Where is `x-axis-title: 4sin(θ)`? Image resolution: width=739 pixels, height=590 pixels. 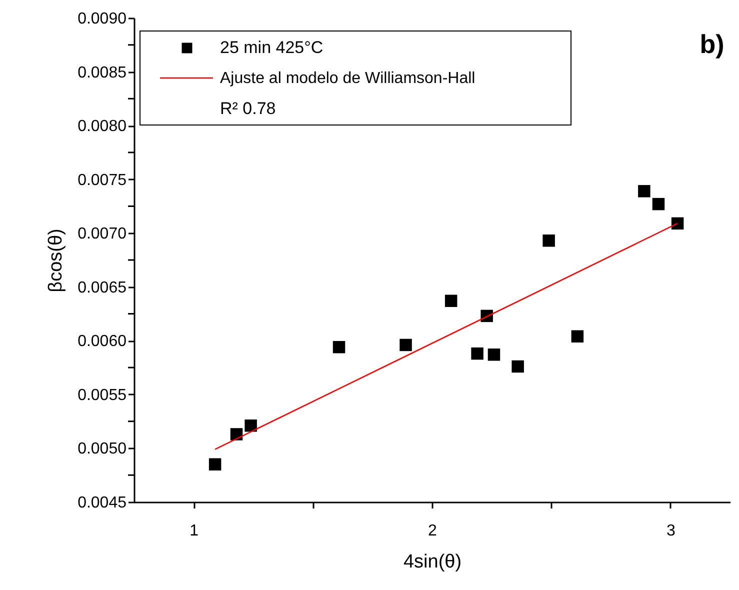 x-axis-title: 4sin(θ) is located at coordinates (432, 562).